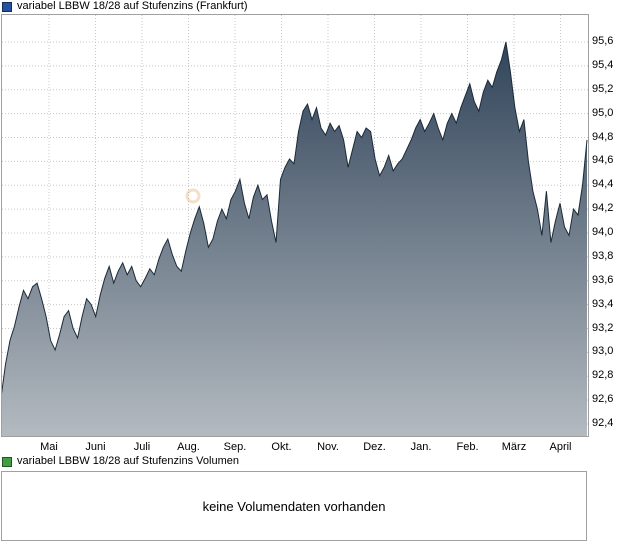 The width and height of the screenshot is (620, 546). What do you see at coordinates (603, 184) in the screenshot?
I see `y-tick-label: 94,4` at bounding box center [603, 184].